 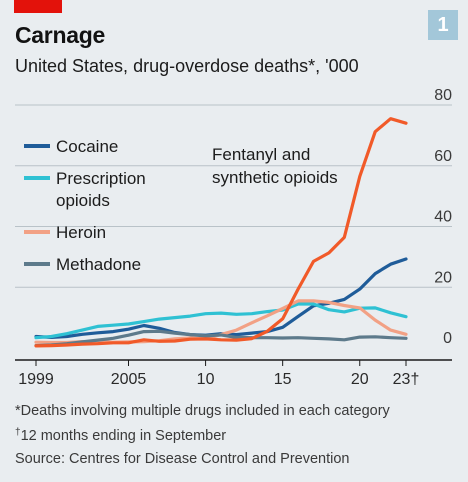 What do you see at coordinates (36, 379) in the screenshot?
I see `x-tick-label-1999: 1999` at bounding box center [36, 379].